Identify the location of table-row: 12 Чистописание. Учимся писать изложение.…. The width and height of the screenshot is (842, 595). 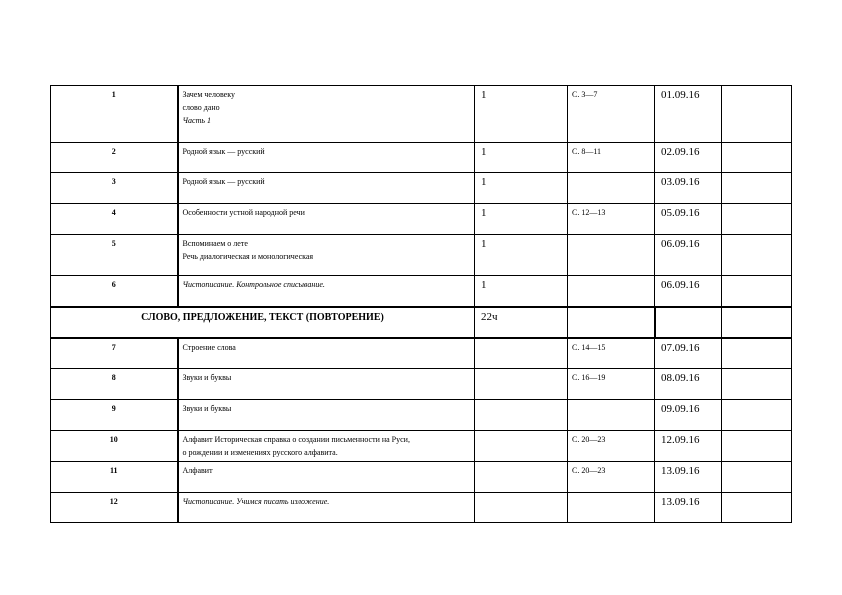
(421, 507).